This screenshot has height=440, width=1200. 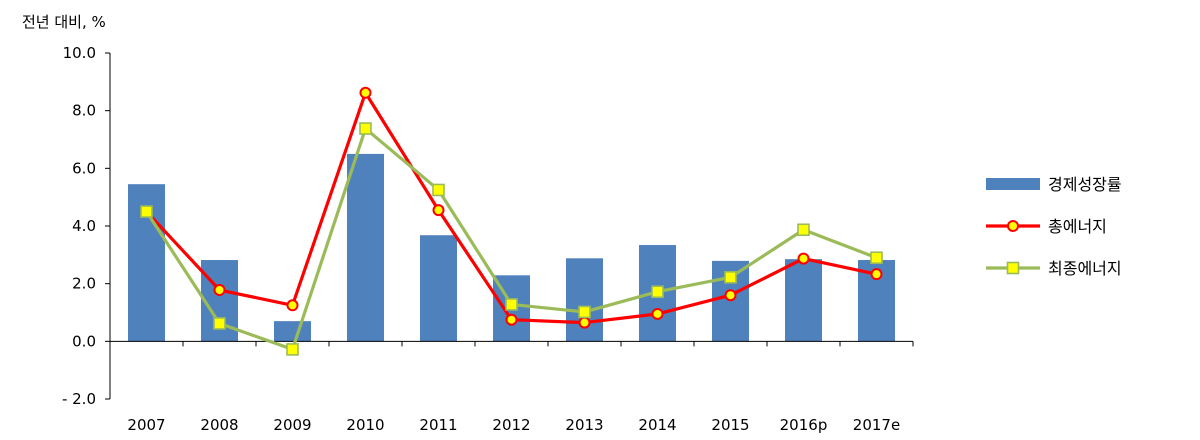 What do you see at coordinates (146, 211) in the screenshot?
I see `point-2007` at bounding box center [146, 211].